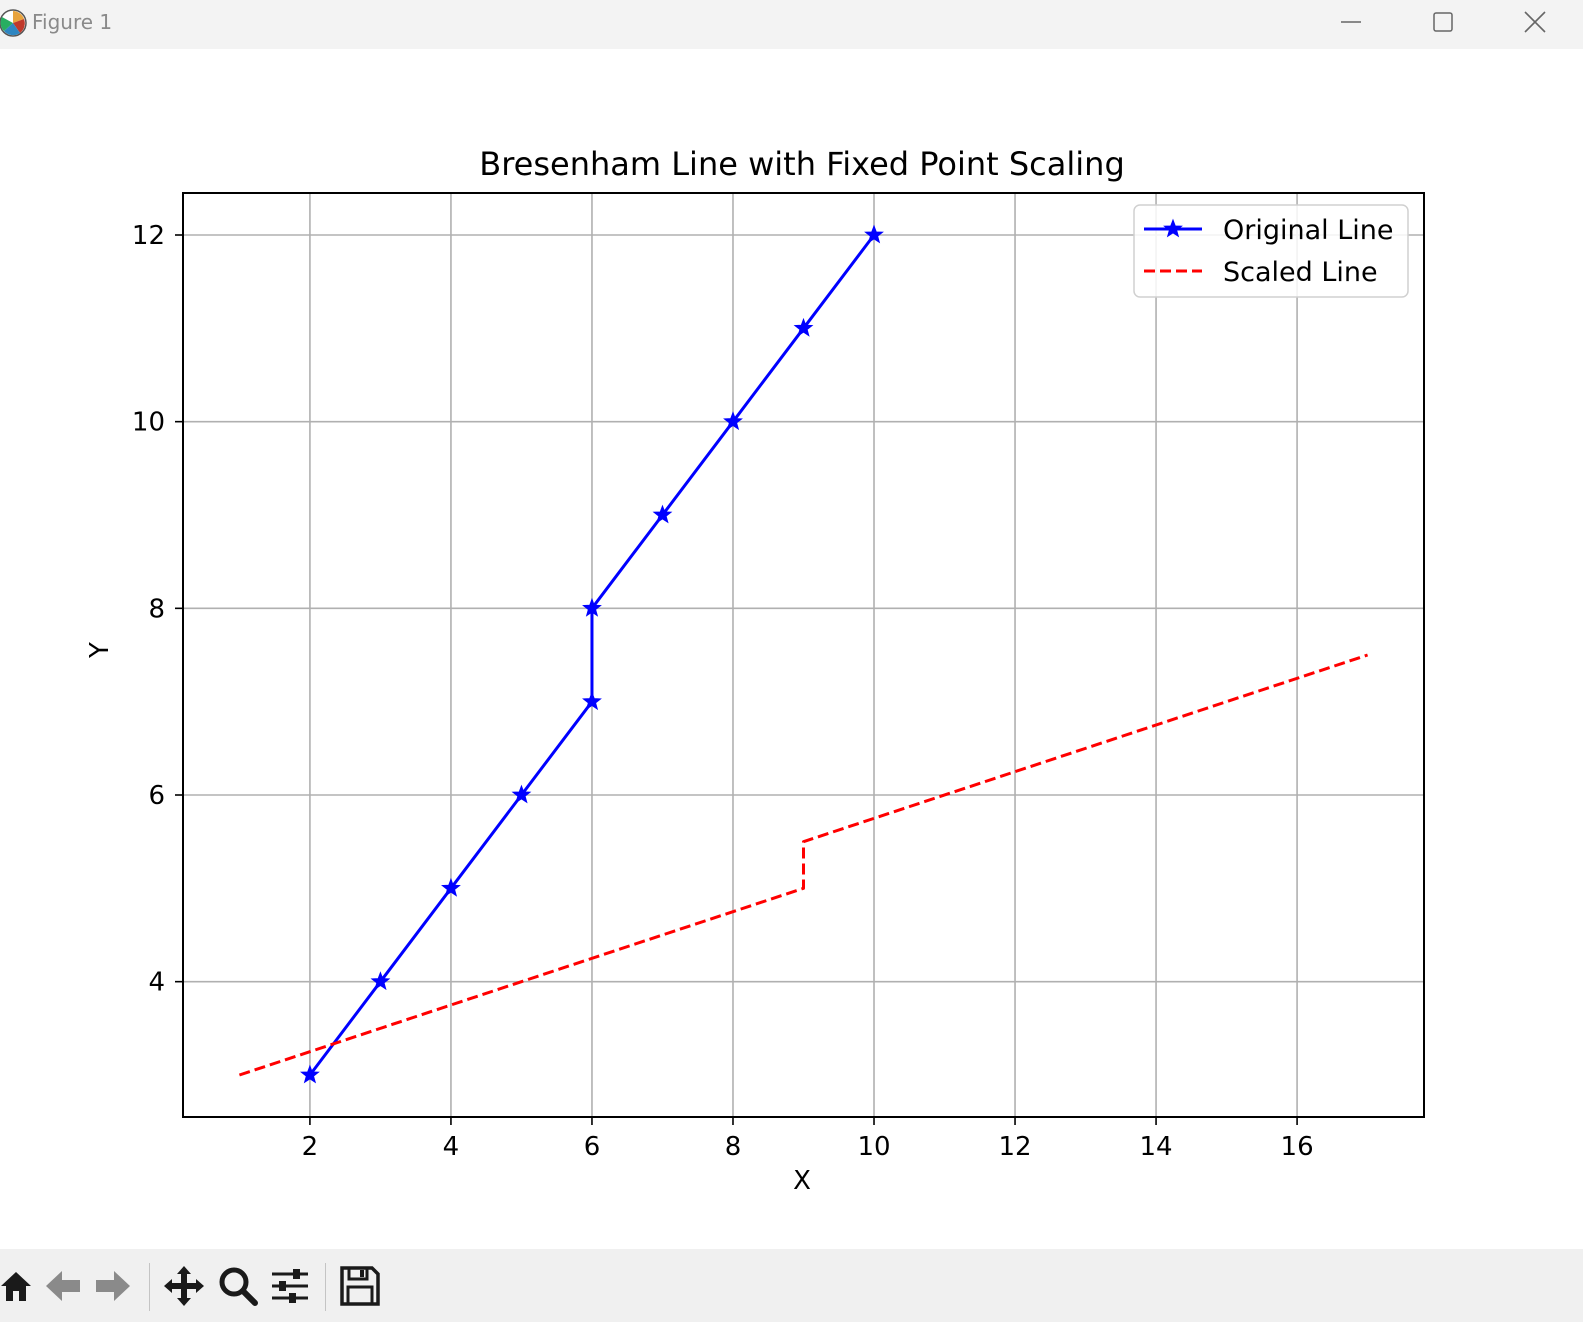 The width and height of the screenshot is (1583, 1322). What do you see at coordinates (873, 1147) in the screenshot?
I see `x-tick-label: 10` at bounding box center [873, 1147].